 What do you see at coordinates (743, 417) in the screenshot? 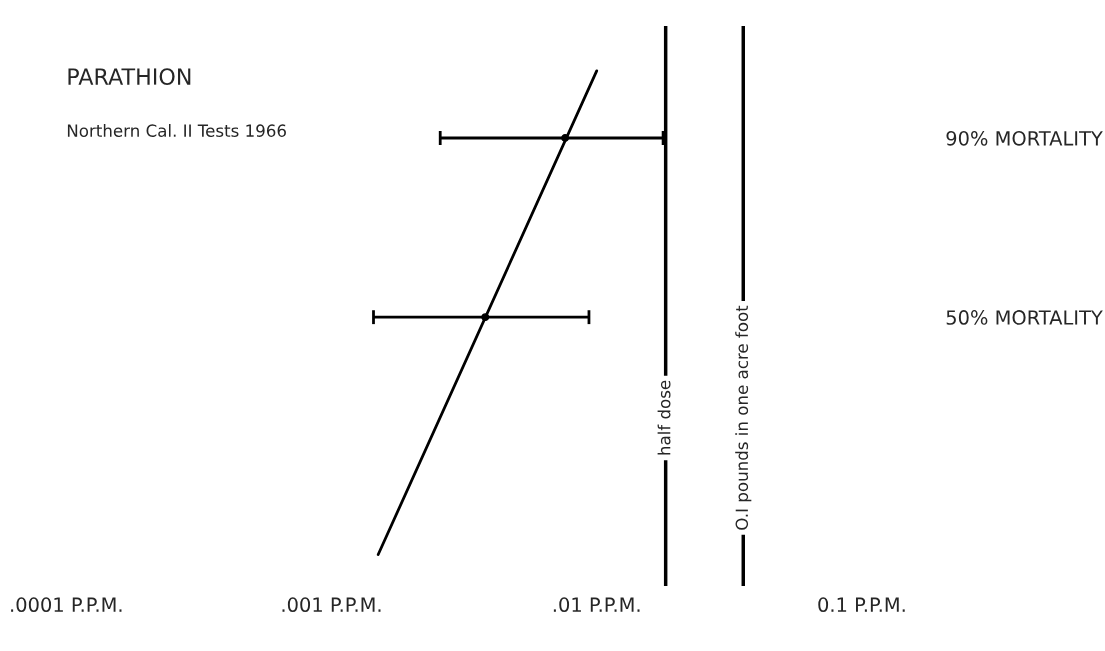
I see `ref-line-label: O.I pounds in one acre foot` at bounding box center [743, 417].